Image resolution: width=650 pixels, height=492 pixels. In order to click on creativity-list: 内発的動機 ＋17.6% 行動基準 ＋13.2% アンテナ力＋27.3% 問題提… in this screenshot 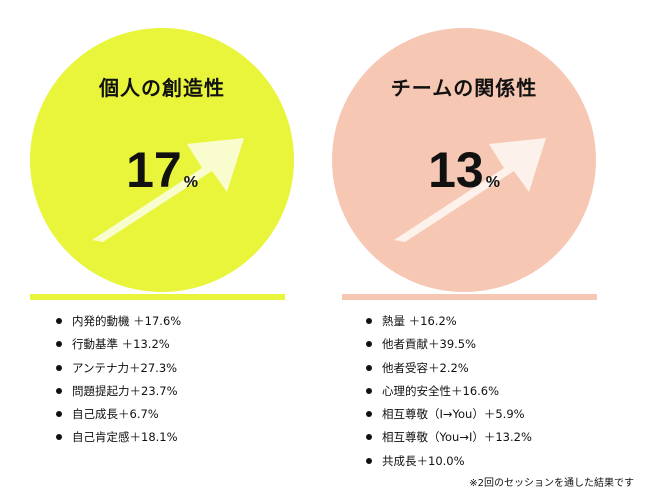, I will do `click(118, 380)`.